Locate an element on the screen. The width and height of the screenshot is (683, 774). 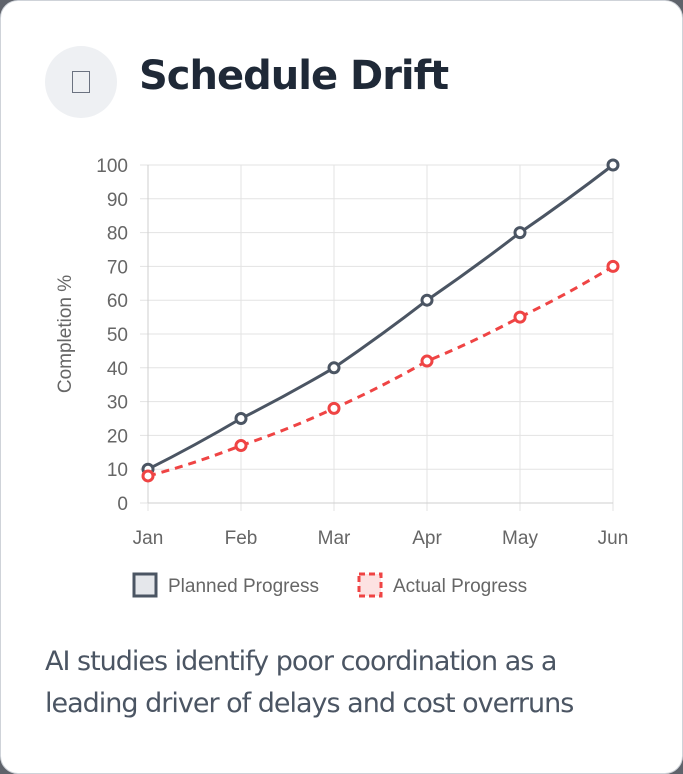
y-tick-label: 30 is located at coordinates (117, 403).